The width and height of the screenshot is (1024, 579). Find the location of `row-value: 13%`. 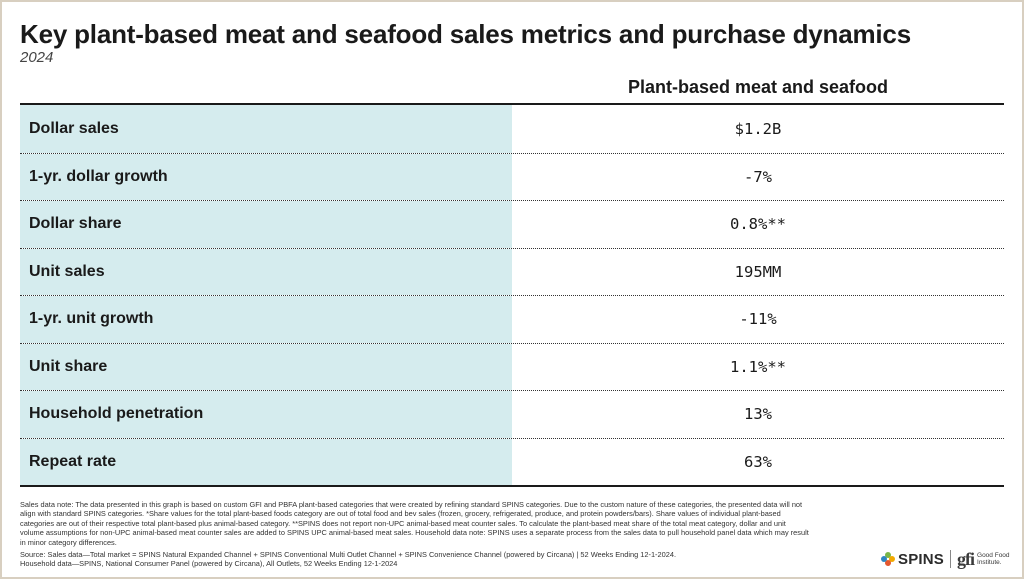

row-value: 13% is located at coordinates (758, 414).